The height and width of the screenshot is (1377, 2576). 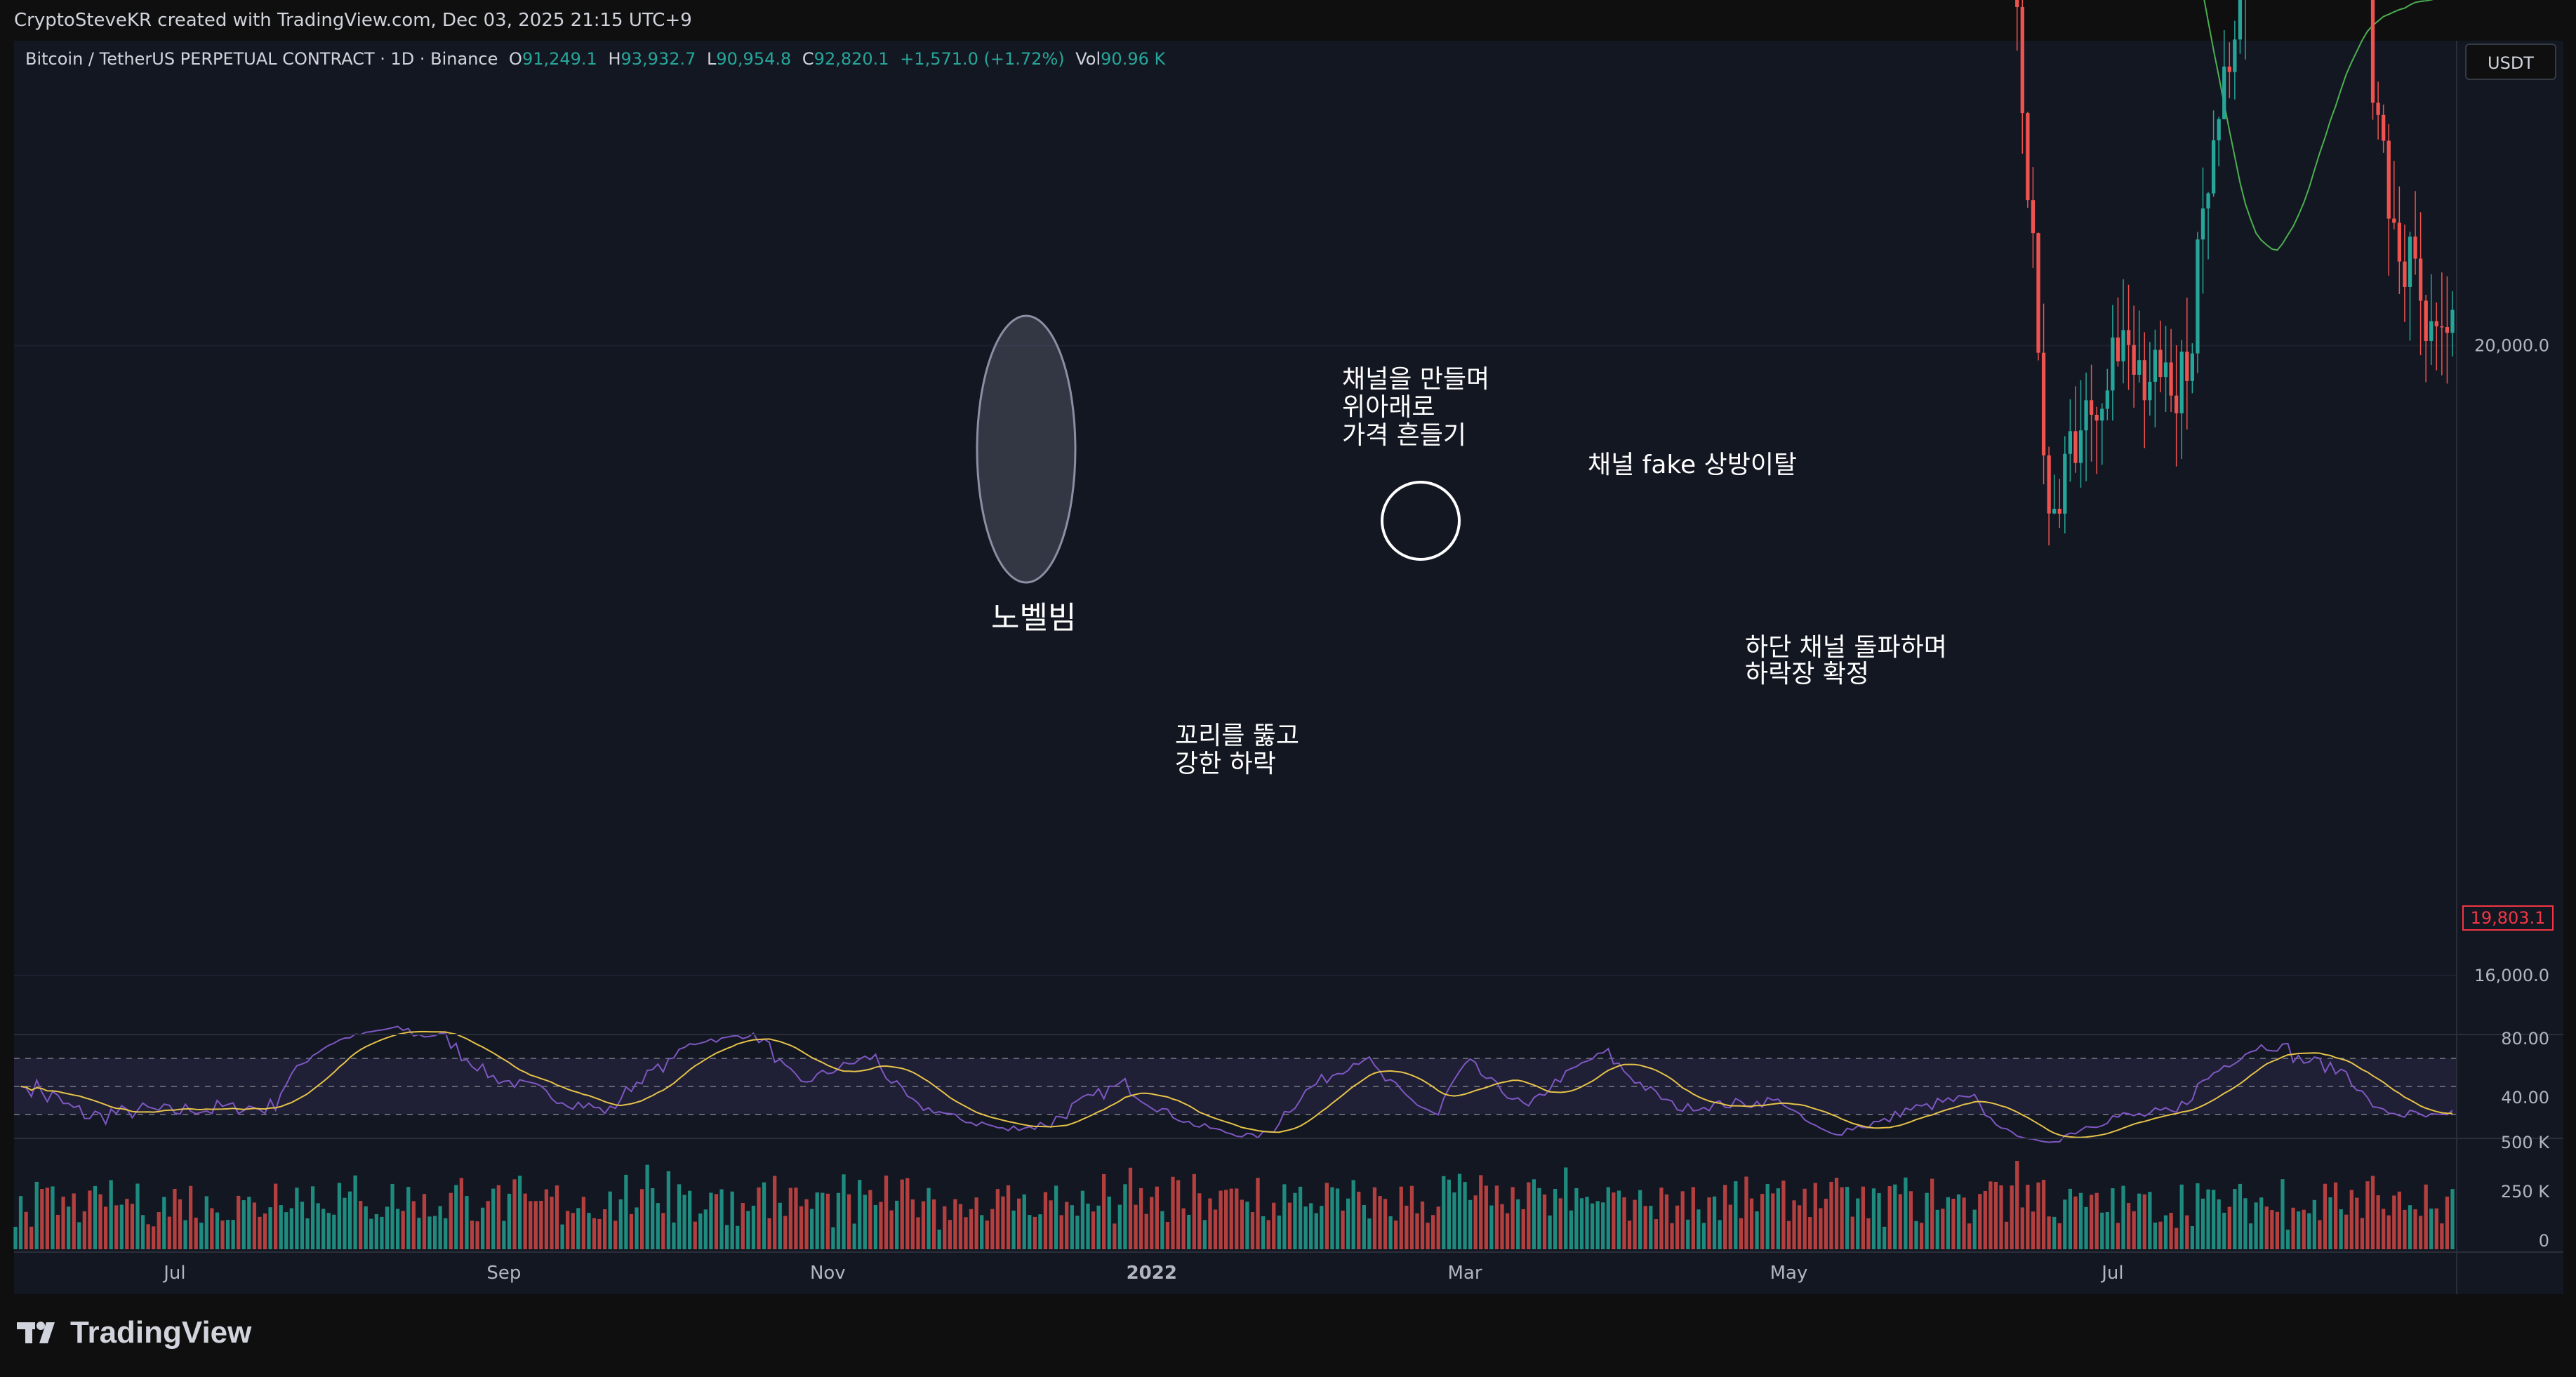 What do you see at coordinates (828, 1273) in the screenshot?
I see `time-tick: Nov` at bounding box center [828, 1273].